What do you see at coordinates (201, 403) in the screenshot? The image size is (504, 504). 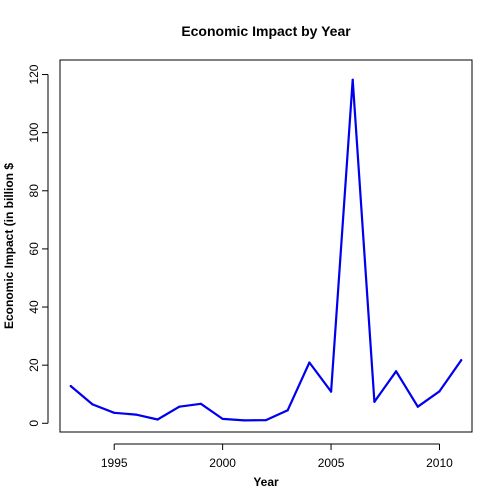 I see `data-point-1999` at bounding box center [201, 403].